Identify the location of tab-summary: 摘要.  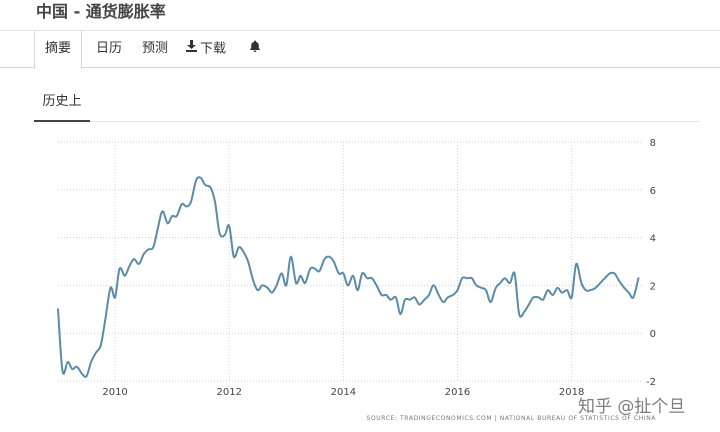
(58, 50).